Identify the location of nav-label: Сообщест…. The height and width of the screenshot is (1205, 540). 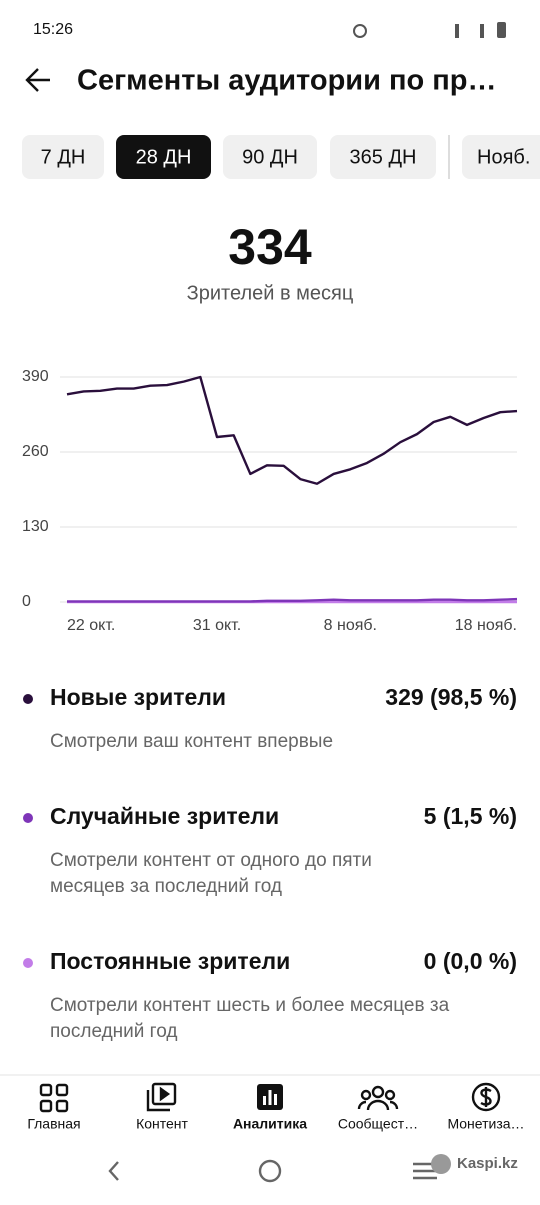
(378, 1124).